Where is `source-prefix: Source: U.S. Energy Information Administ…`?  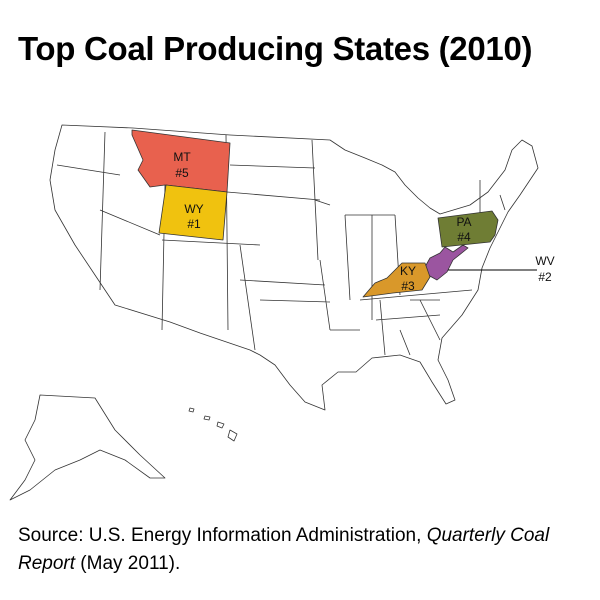 source-prefix: Source: U.S. Energy Information Administ… is located at coordinates (222, 535).